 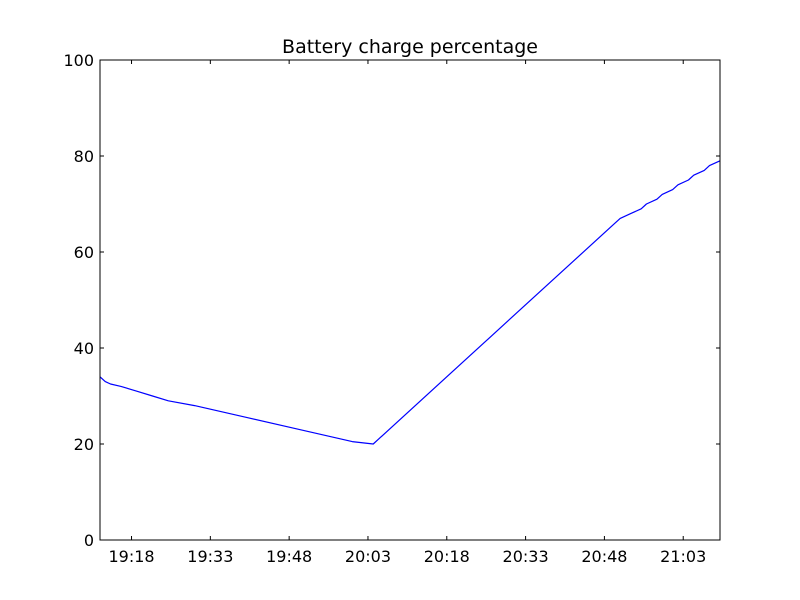 I want to click on y-tick-label: 40, so click(x=84, y=348).